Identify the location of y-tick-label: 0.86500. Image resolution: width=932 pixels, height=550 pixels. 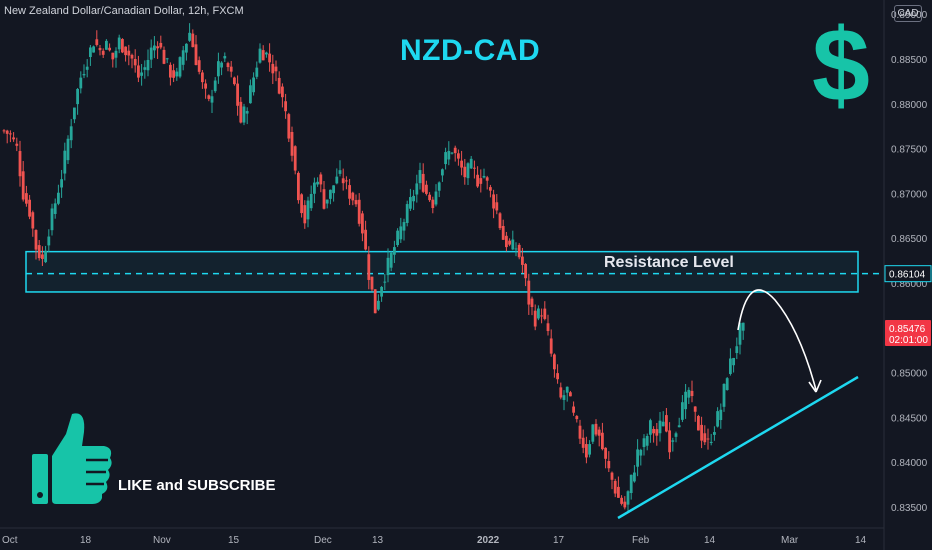
(909, 239).